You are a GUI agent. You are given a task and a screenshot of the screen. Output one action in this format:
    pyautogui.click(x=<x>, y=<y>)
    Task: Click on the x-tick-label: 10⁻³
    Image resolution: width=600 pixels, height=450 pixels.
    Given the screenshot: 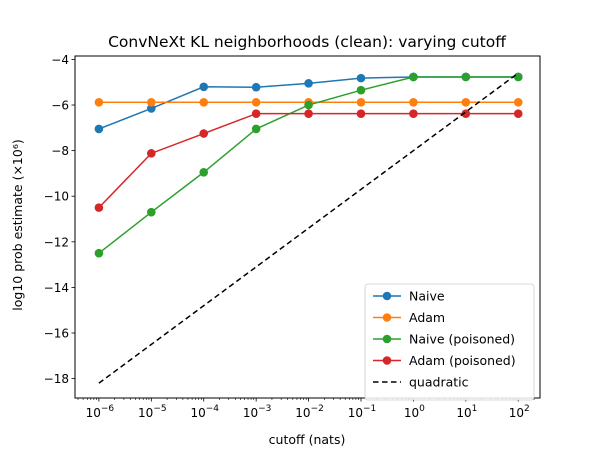 What is the action you would take?
    pyautogui.click(x=257, y=412)
    